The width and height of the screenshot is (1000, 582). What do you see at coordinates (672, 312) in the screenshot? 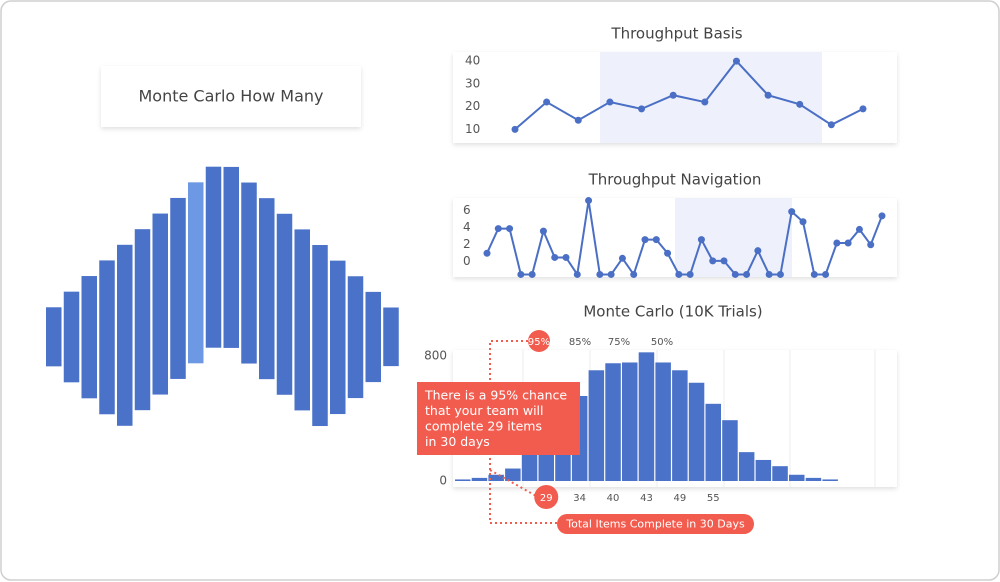
I see `chart-title: Monte Carlo (10K Trials)` at bounding box center [672, 312].